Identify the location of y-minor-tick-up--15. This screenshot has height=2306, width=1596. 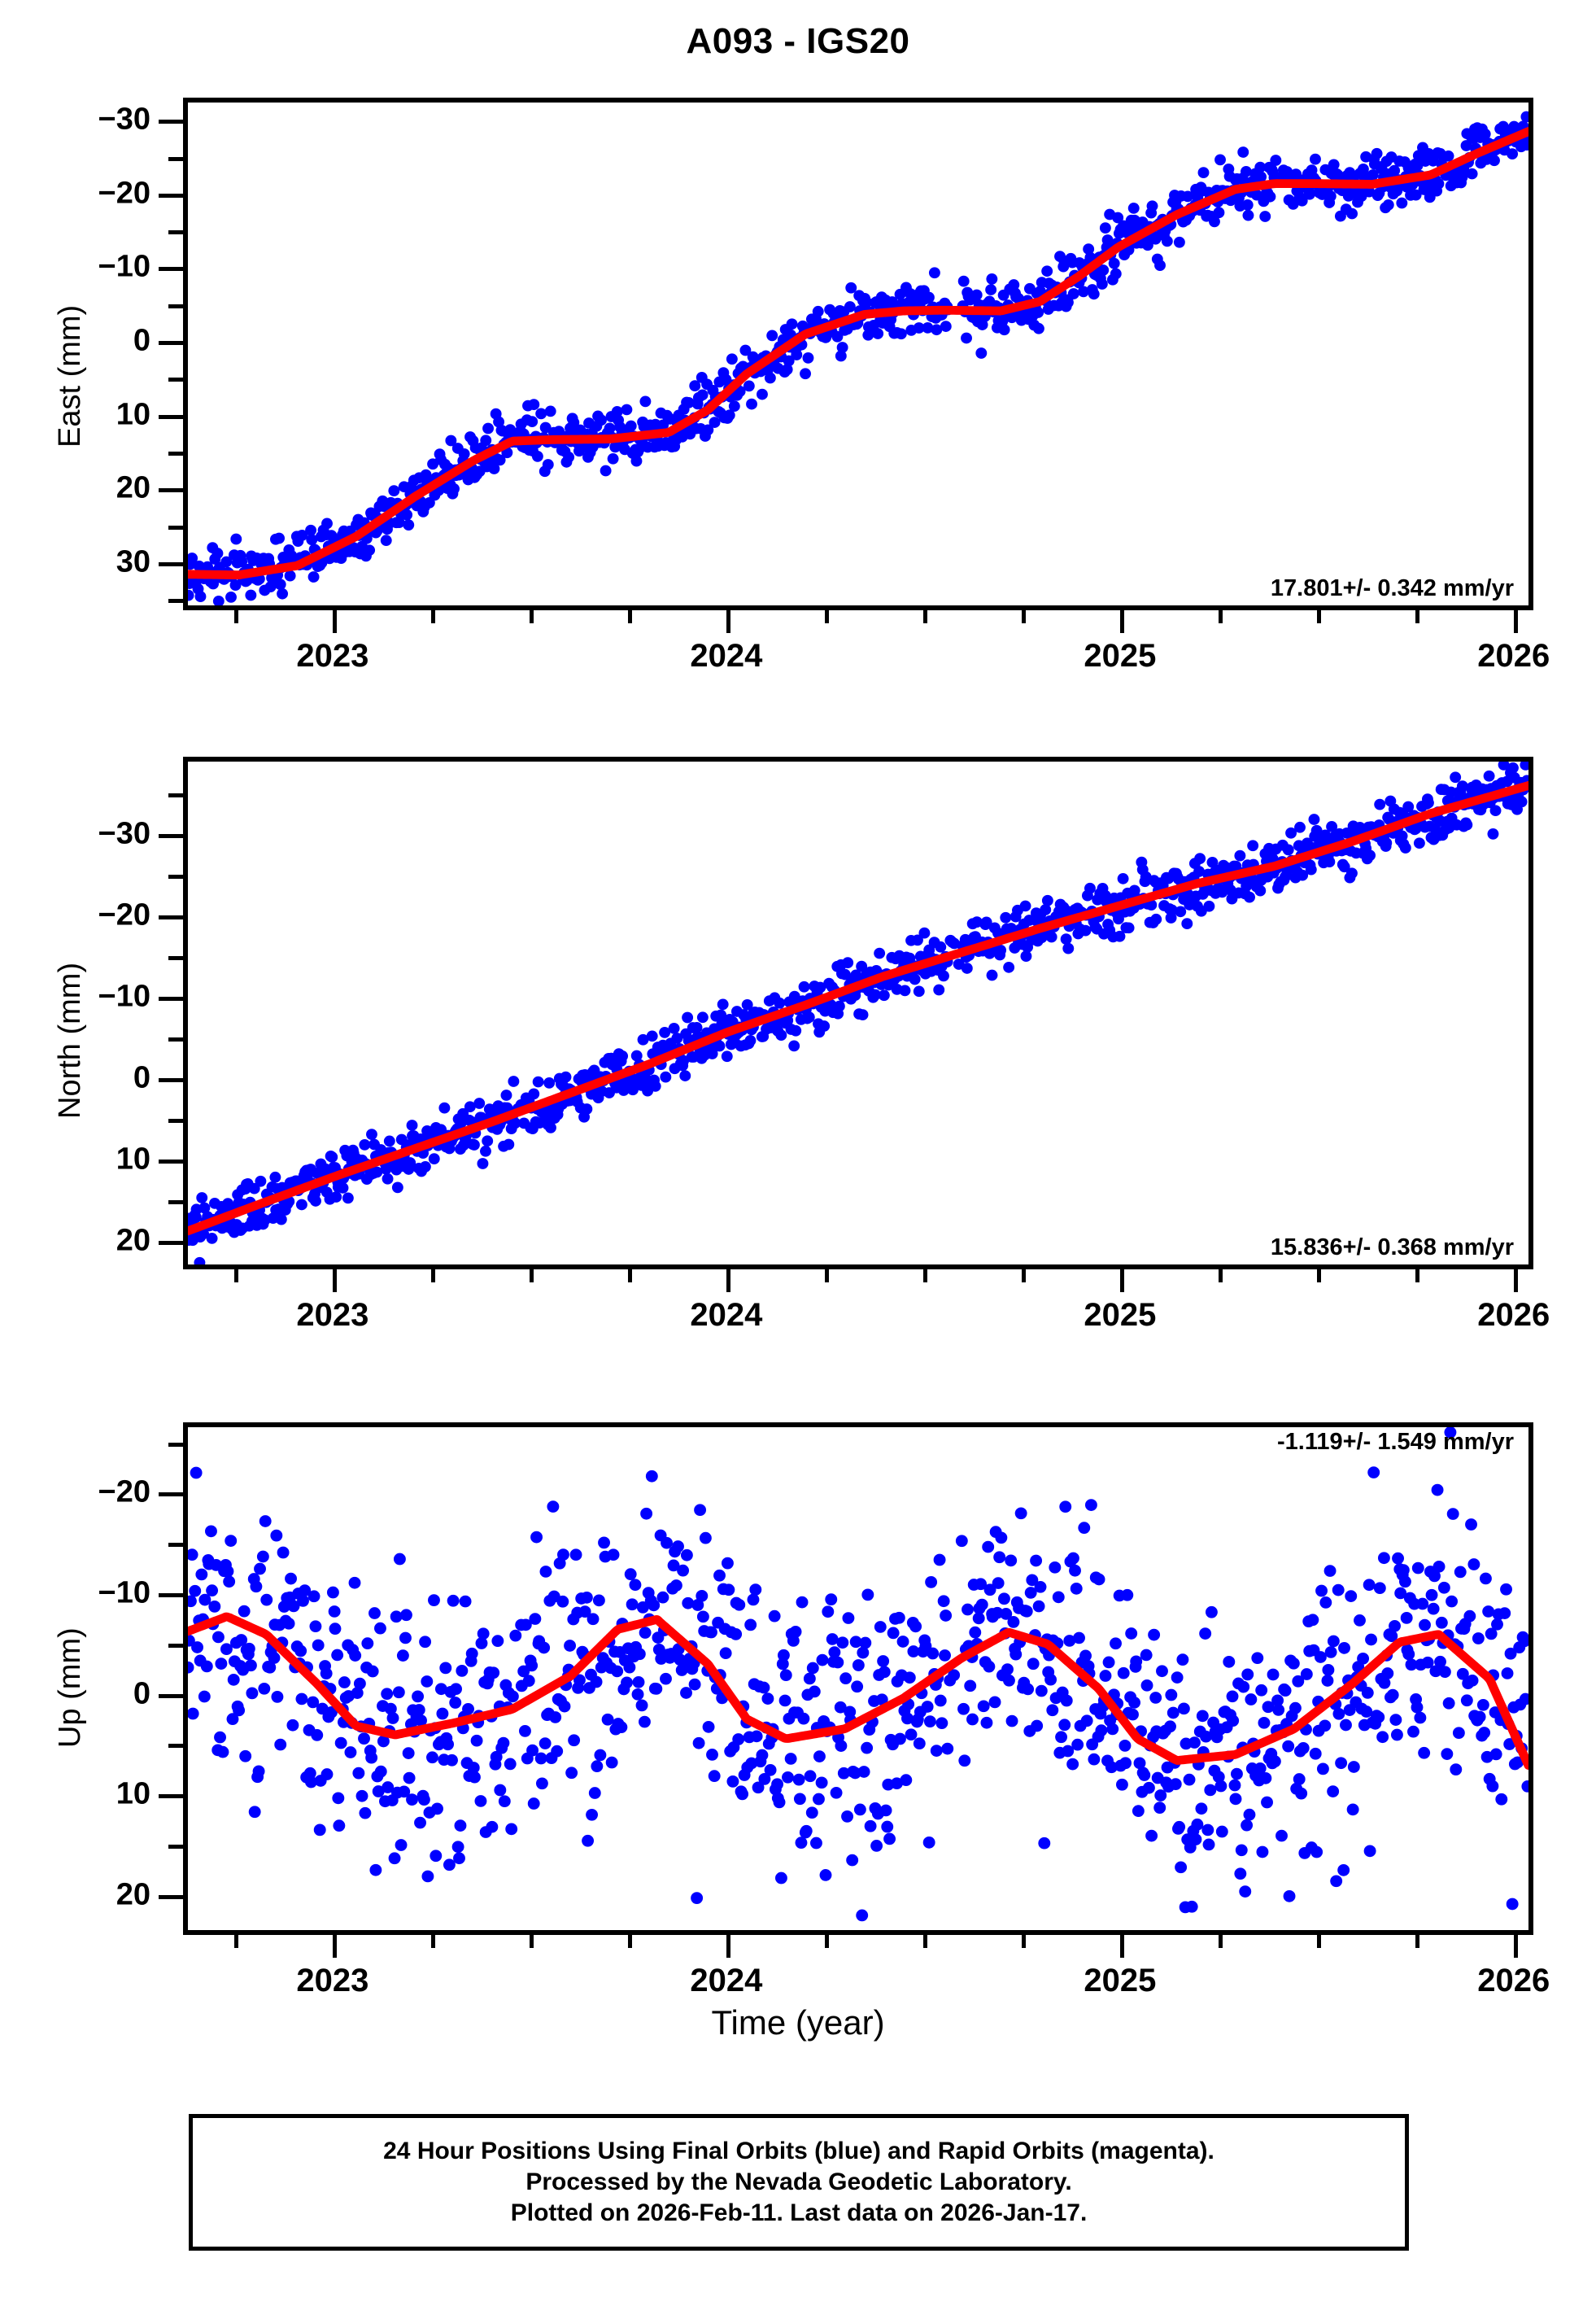
(175, 1846).